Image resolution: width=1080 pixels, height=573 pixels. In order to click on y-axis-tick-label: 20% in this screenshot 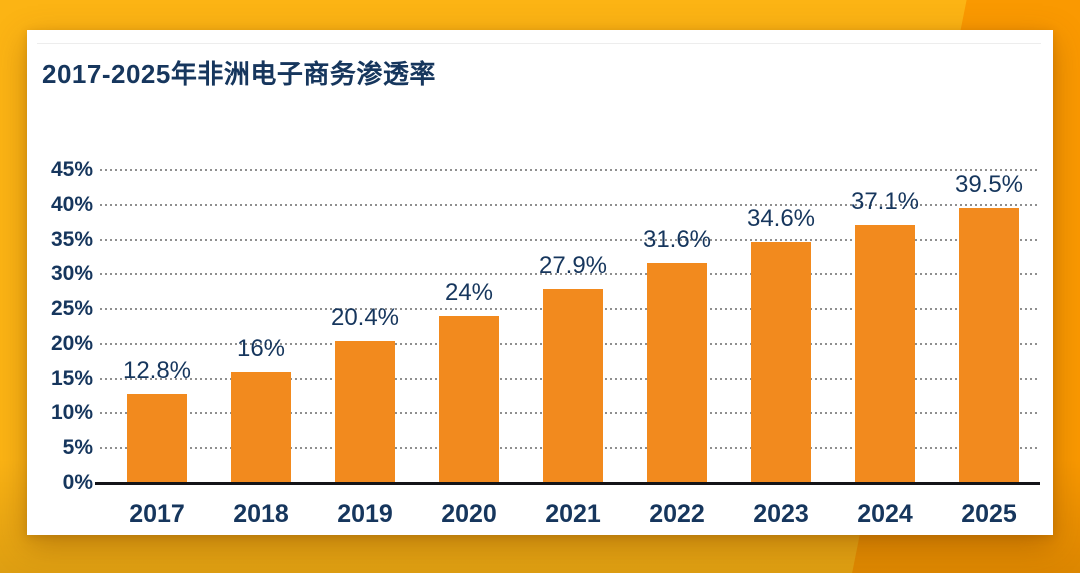, I will do `click(71, 343)`.